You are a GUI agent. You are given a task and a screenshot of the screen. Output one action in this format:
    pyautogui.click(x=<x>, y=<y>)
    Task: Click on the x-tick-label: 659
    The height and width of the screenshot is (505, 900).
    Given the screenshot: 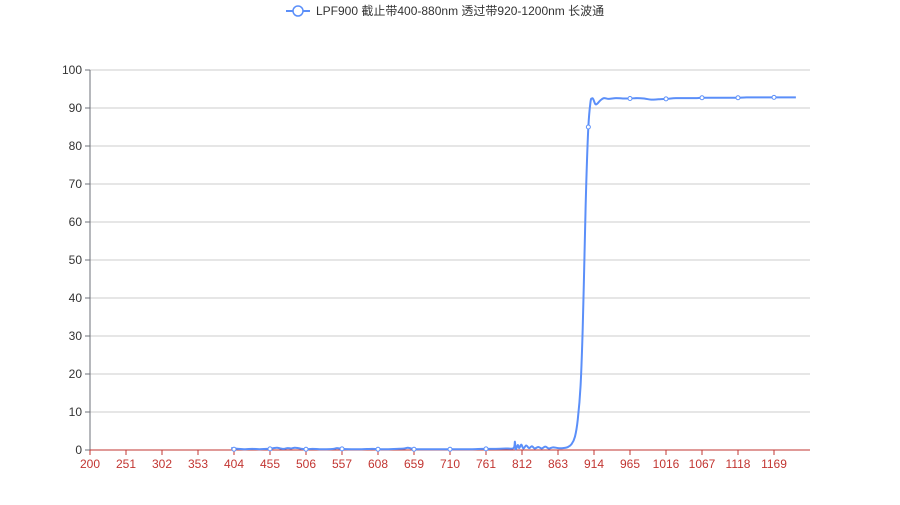 What is the action you would take?
    pyautogui.click(x=414, y=464)
    